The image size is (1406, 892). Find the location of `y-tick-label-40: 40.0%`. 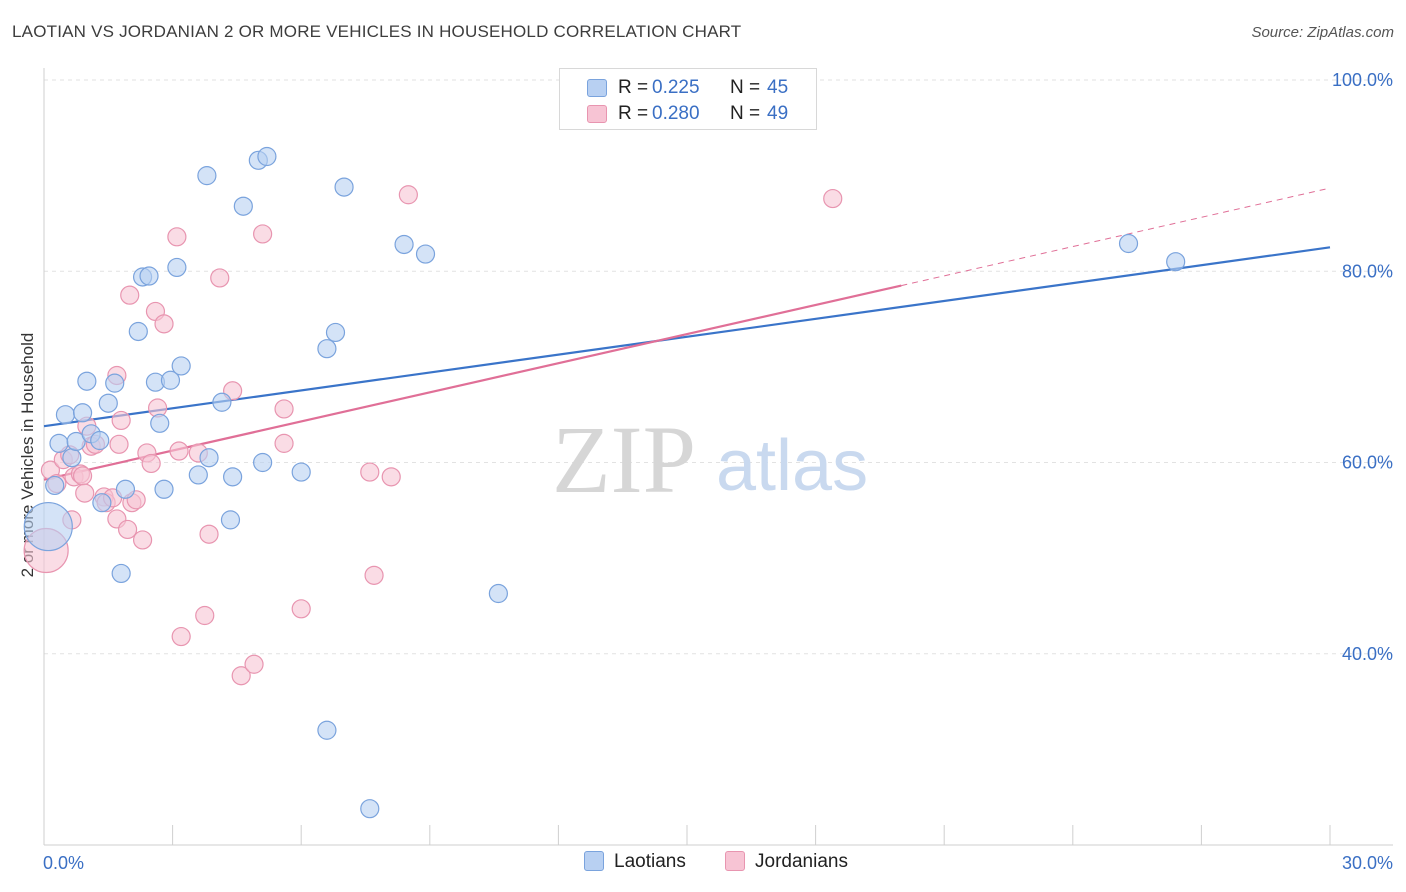

y-tick-label-40: 40.0% is located at coordinates (1367, 654).